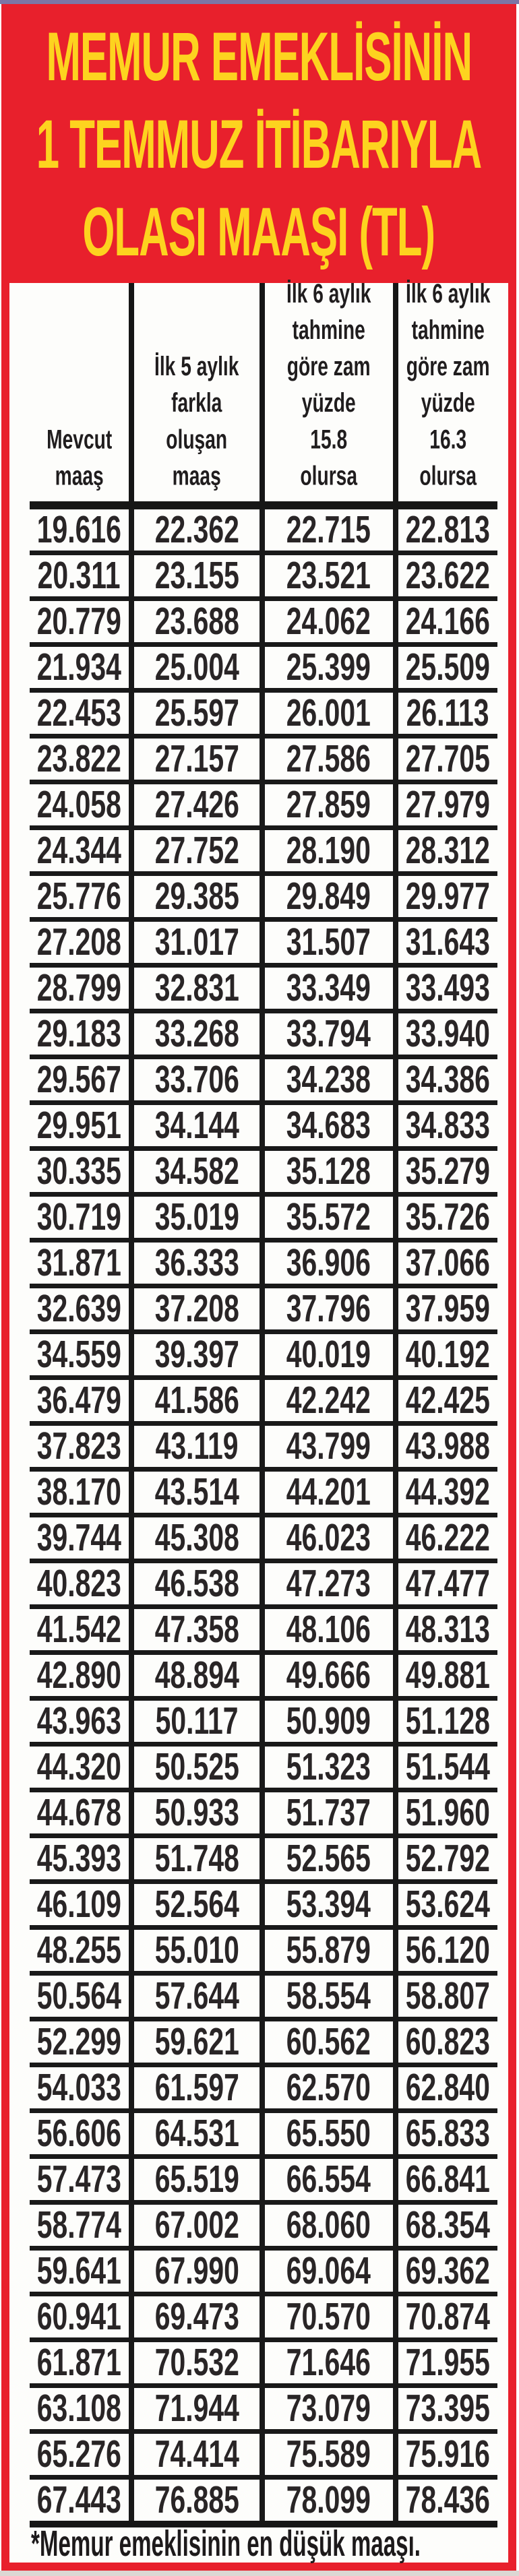 This screenshot has height=2576, width=519. Describe the element at coordinates (196, 712) in the screenshot. I see `salary-value: 25.597` at that location.